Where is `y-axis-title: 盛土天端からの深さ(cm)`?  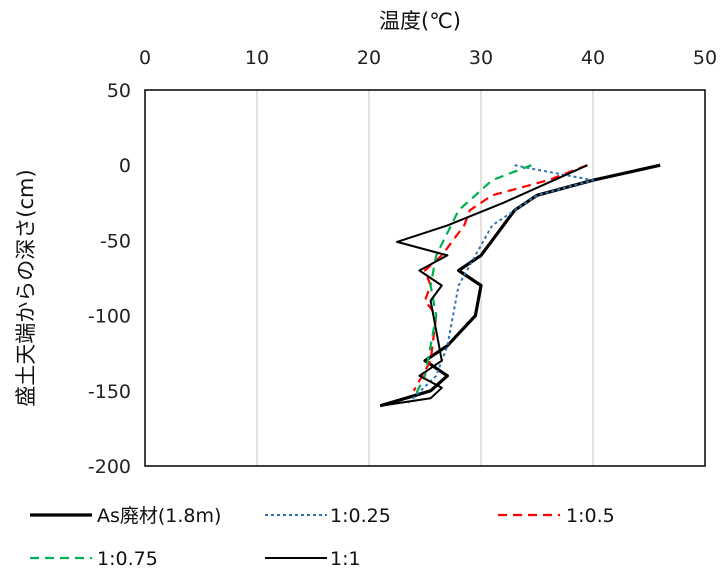
y-axis-title: 盛土天端からの深さ(cm) is located at coordinates (26, 287).